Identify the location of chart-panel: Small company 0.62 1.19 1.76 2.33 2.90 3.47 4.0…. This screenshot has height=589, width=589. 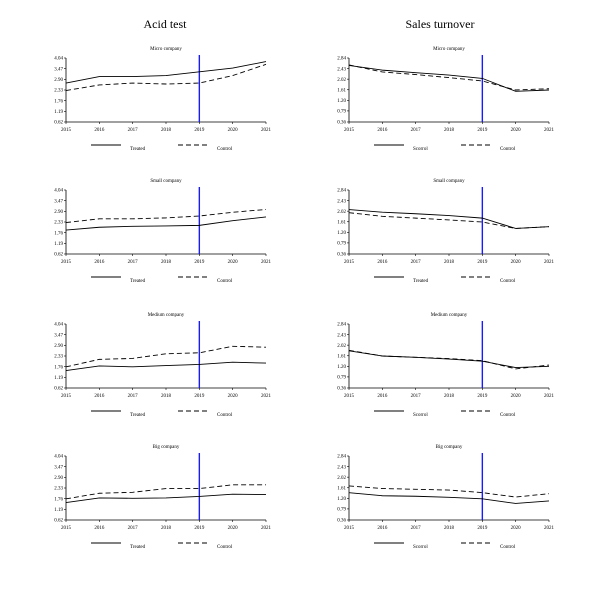
(162, 231).